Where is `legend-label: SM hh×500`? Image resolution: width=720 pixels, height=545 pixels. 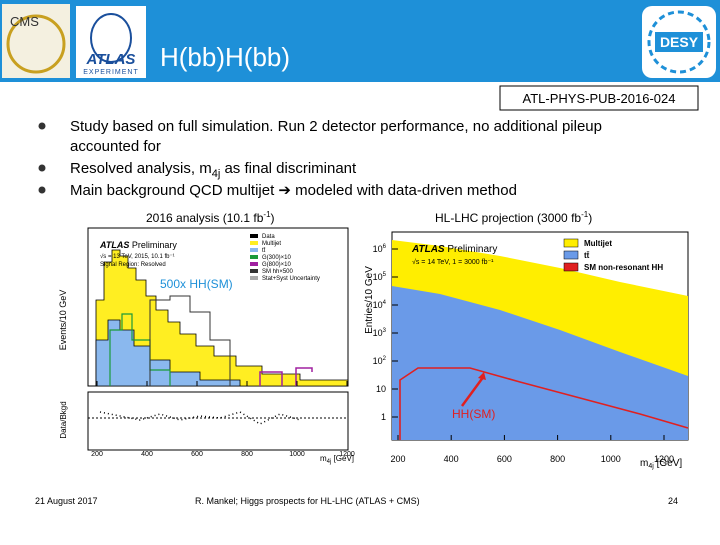 legend-label: SM hh×500 is located at coordinates (278, 272).